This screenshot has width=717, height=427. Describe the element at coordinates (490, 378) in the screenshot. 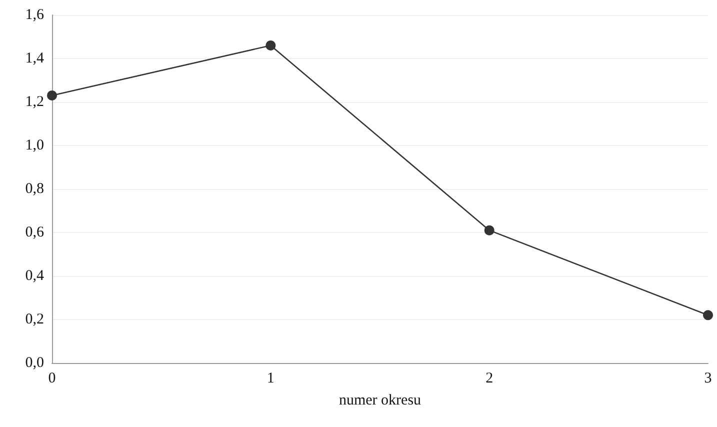

I see `x-tick-label: 2` at that location.